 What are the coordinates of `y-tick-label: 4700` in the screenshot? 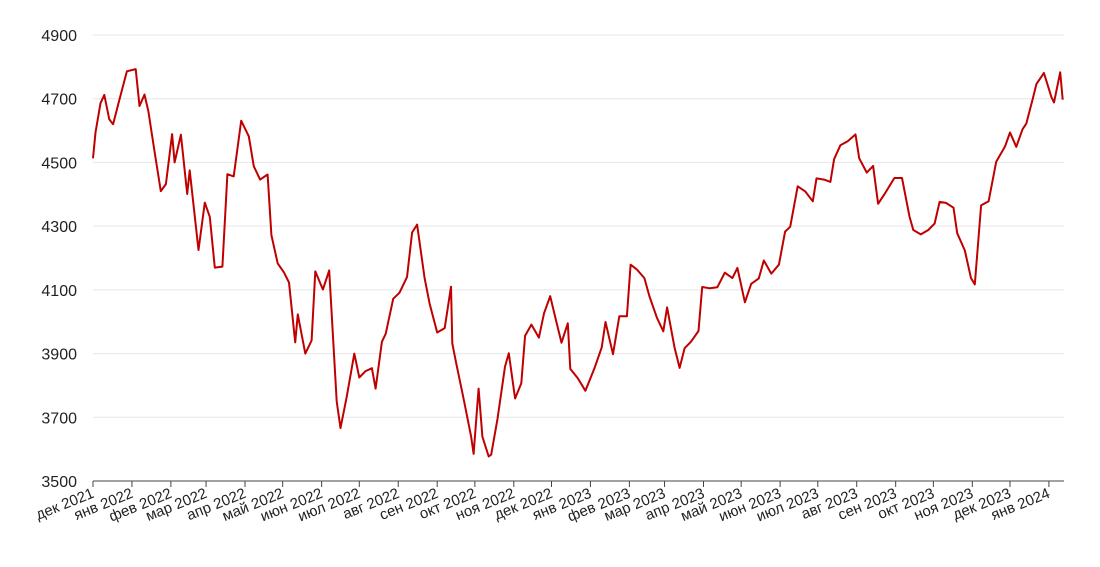 It's located at (59, 100).